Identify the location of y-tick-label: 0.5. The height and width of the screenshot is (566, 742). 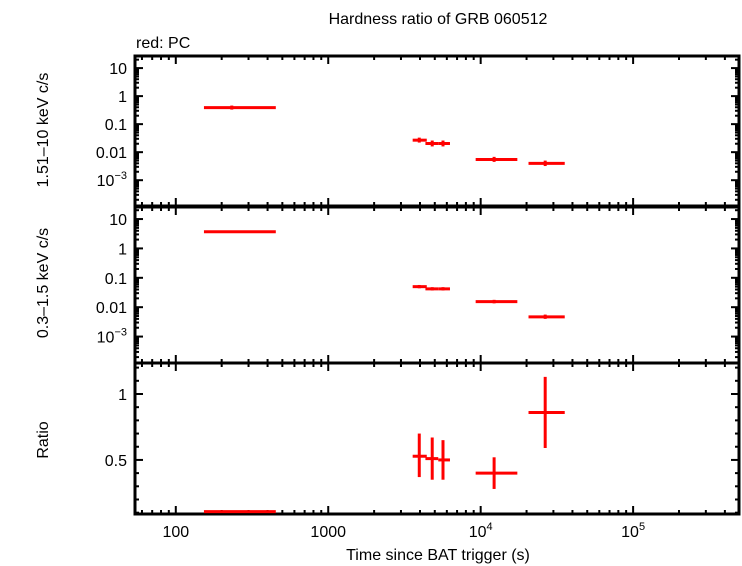
(116, 461).